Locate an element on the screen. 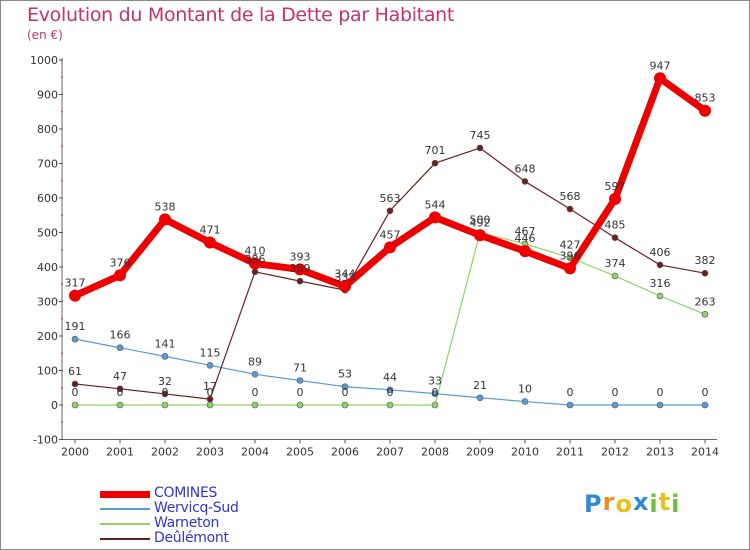 Image resolution: width=750 pixels, height=550 pixels. y-tick-label: 100 is located at coordinates (47, 371).